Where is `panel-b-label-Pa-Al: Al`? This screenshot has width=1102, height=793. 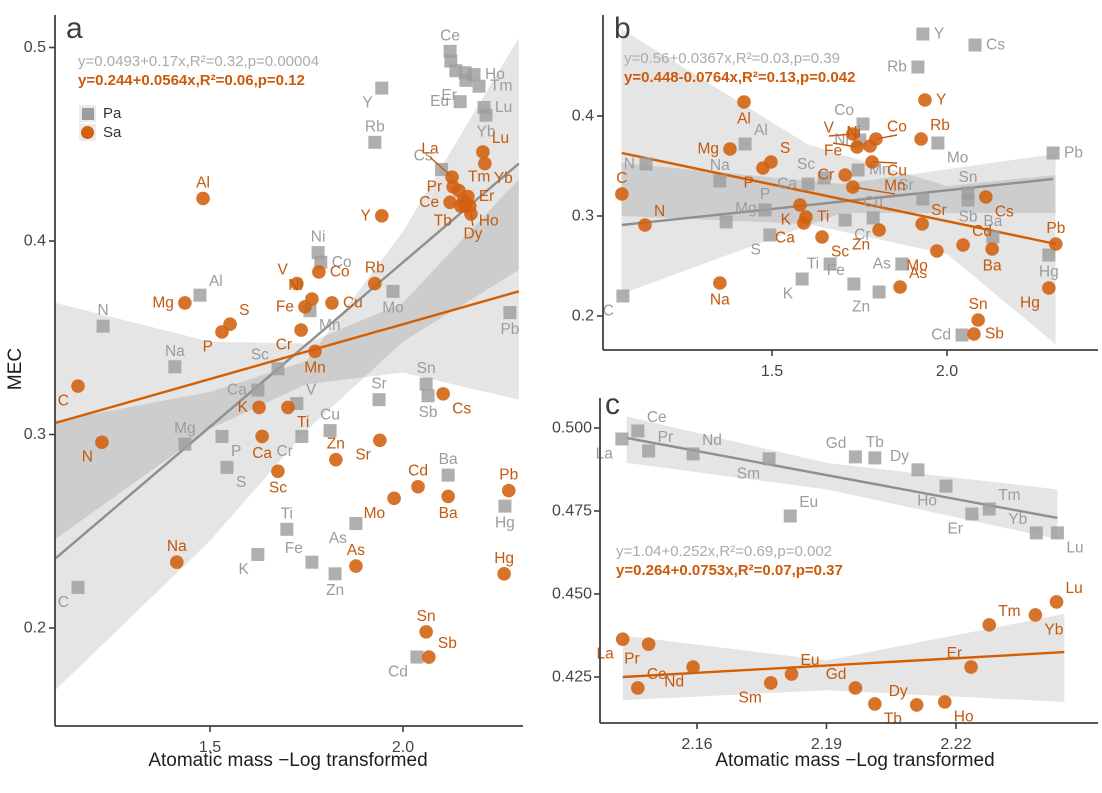
panel-b-label-Pa-Al: Al is located at coordinates (761, 130).